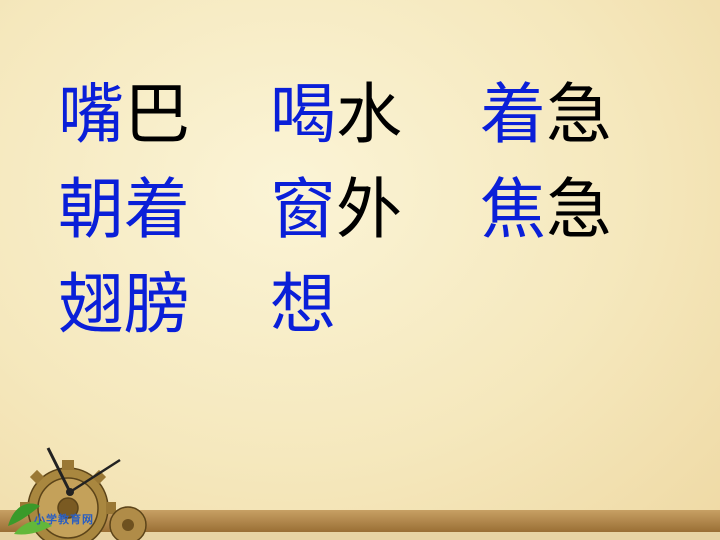 This screenshot has width=720, height=540. I want to click on word-heshui: 喝水, so click(336, 115).